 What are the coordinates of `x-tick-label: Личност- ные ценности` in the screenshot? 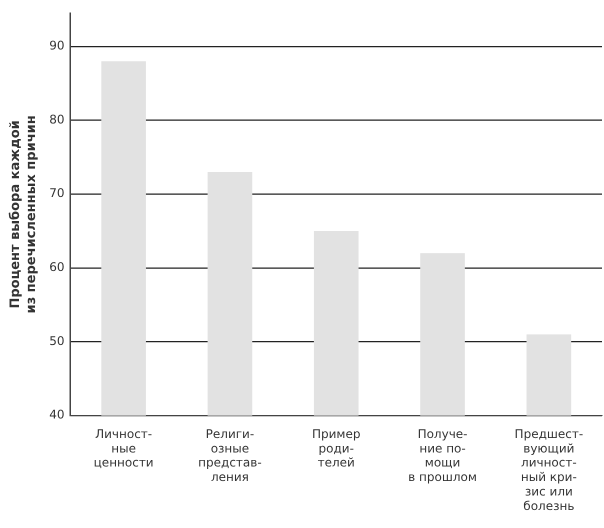 It's located at (124, 448).